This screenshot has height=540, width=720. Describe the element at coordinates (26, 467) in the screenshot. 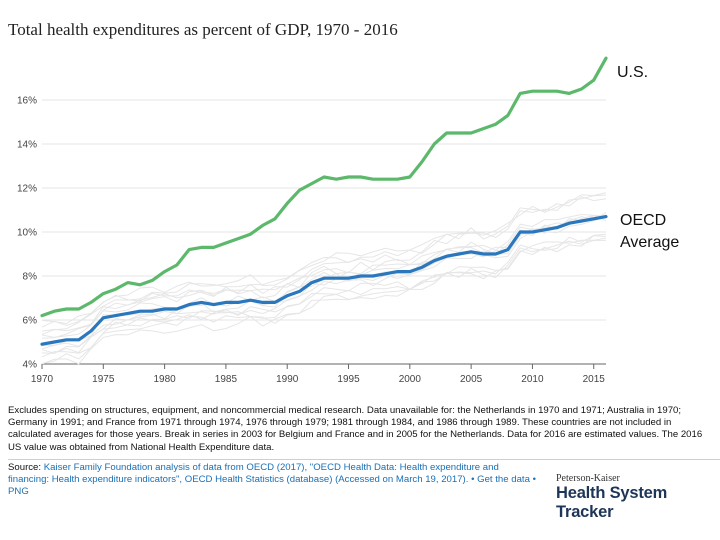

I see `source-label: Source:` at that location.